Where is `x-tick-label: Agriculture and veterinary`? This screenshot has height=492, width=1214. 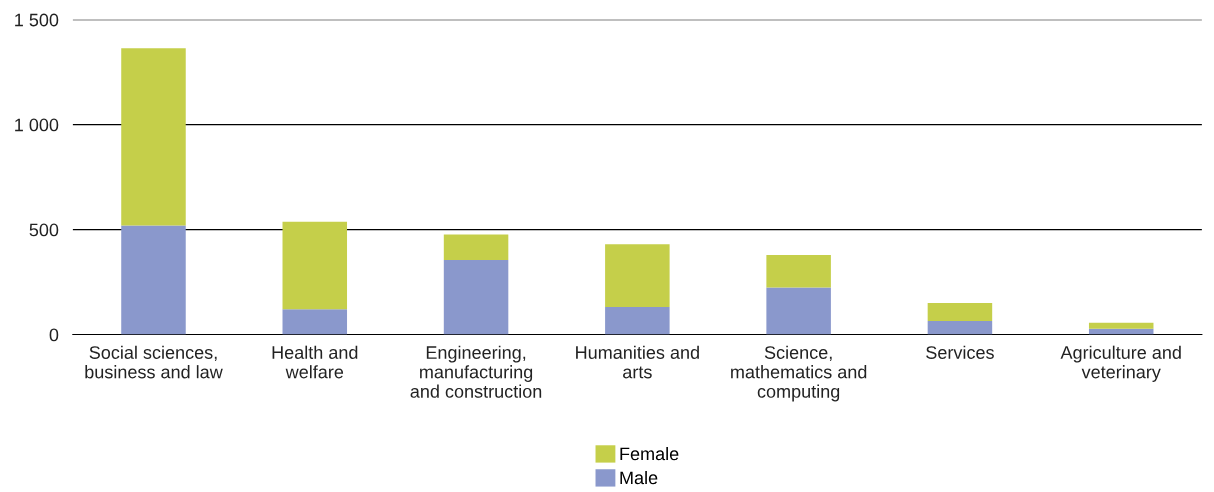
x-tick-label: Agriculture and veterinary is located at coordinates (1120, 363).